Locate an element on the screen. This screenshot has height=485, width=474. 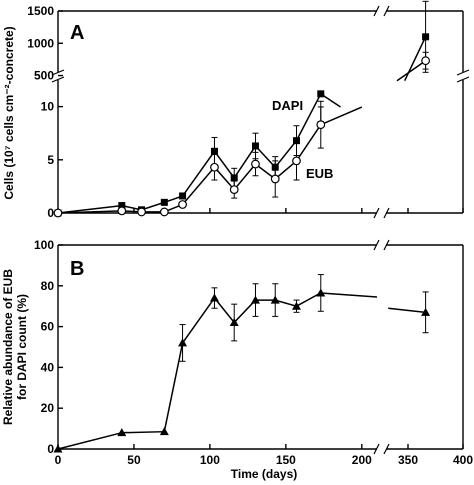
panel-a-y-tick-label: 5 is located at coordinates (50, 160).